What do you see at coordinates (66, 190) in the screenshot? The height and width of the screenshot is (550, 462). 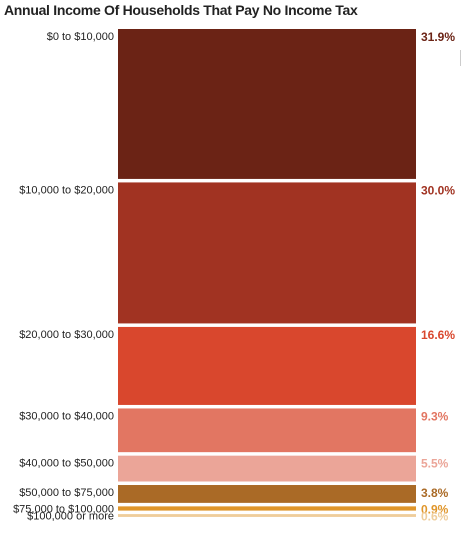 I see `category-label-1: $10,000 to $20,000` at bounding box center [66, 190].